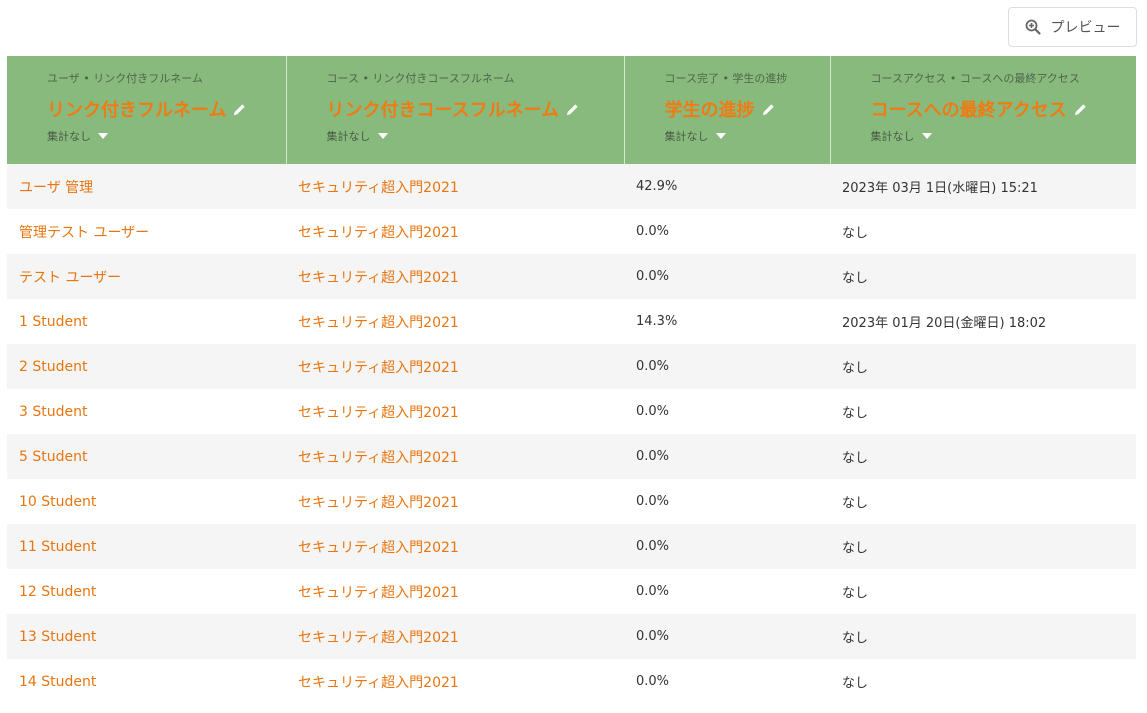  Describe the element at coordinates (146, 501) in the screenshot. I see `user-fullname-link: 10 Student` at that location.